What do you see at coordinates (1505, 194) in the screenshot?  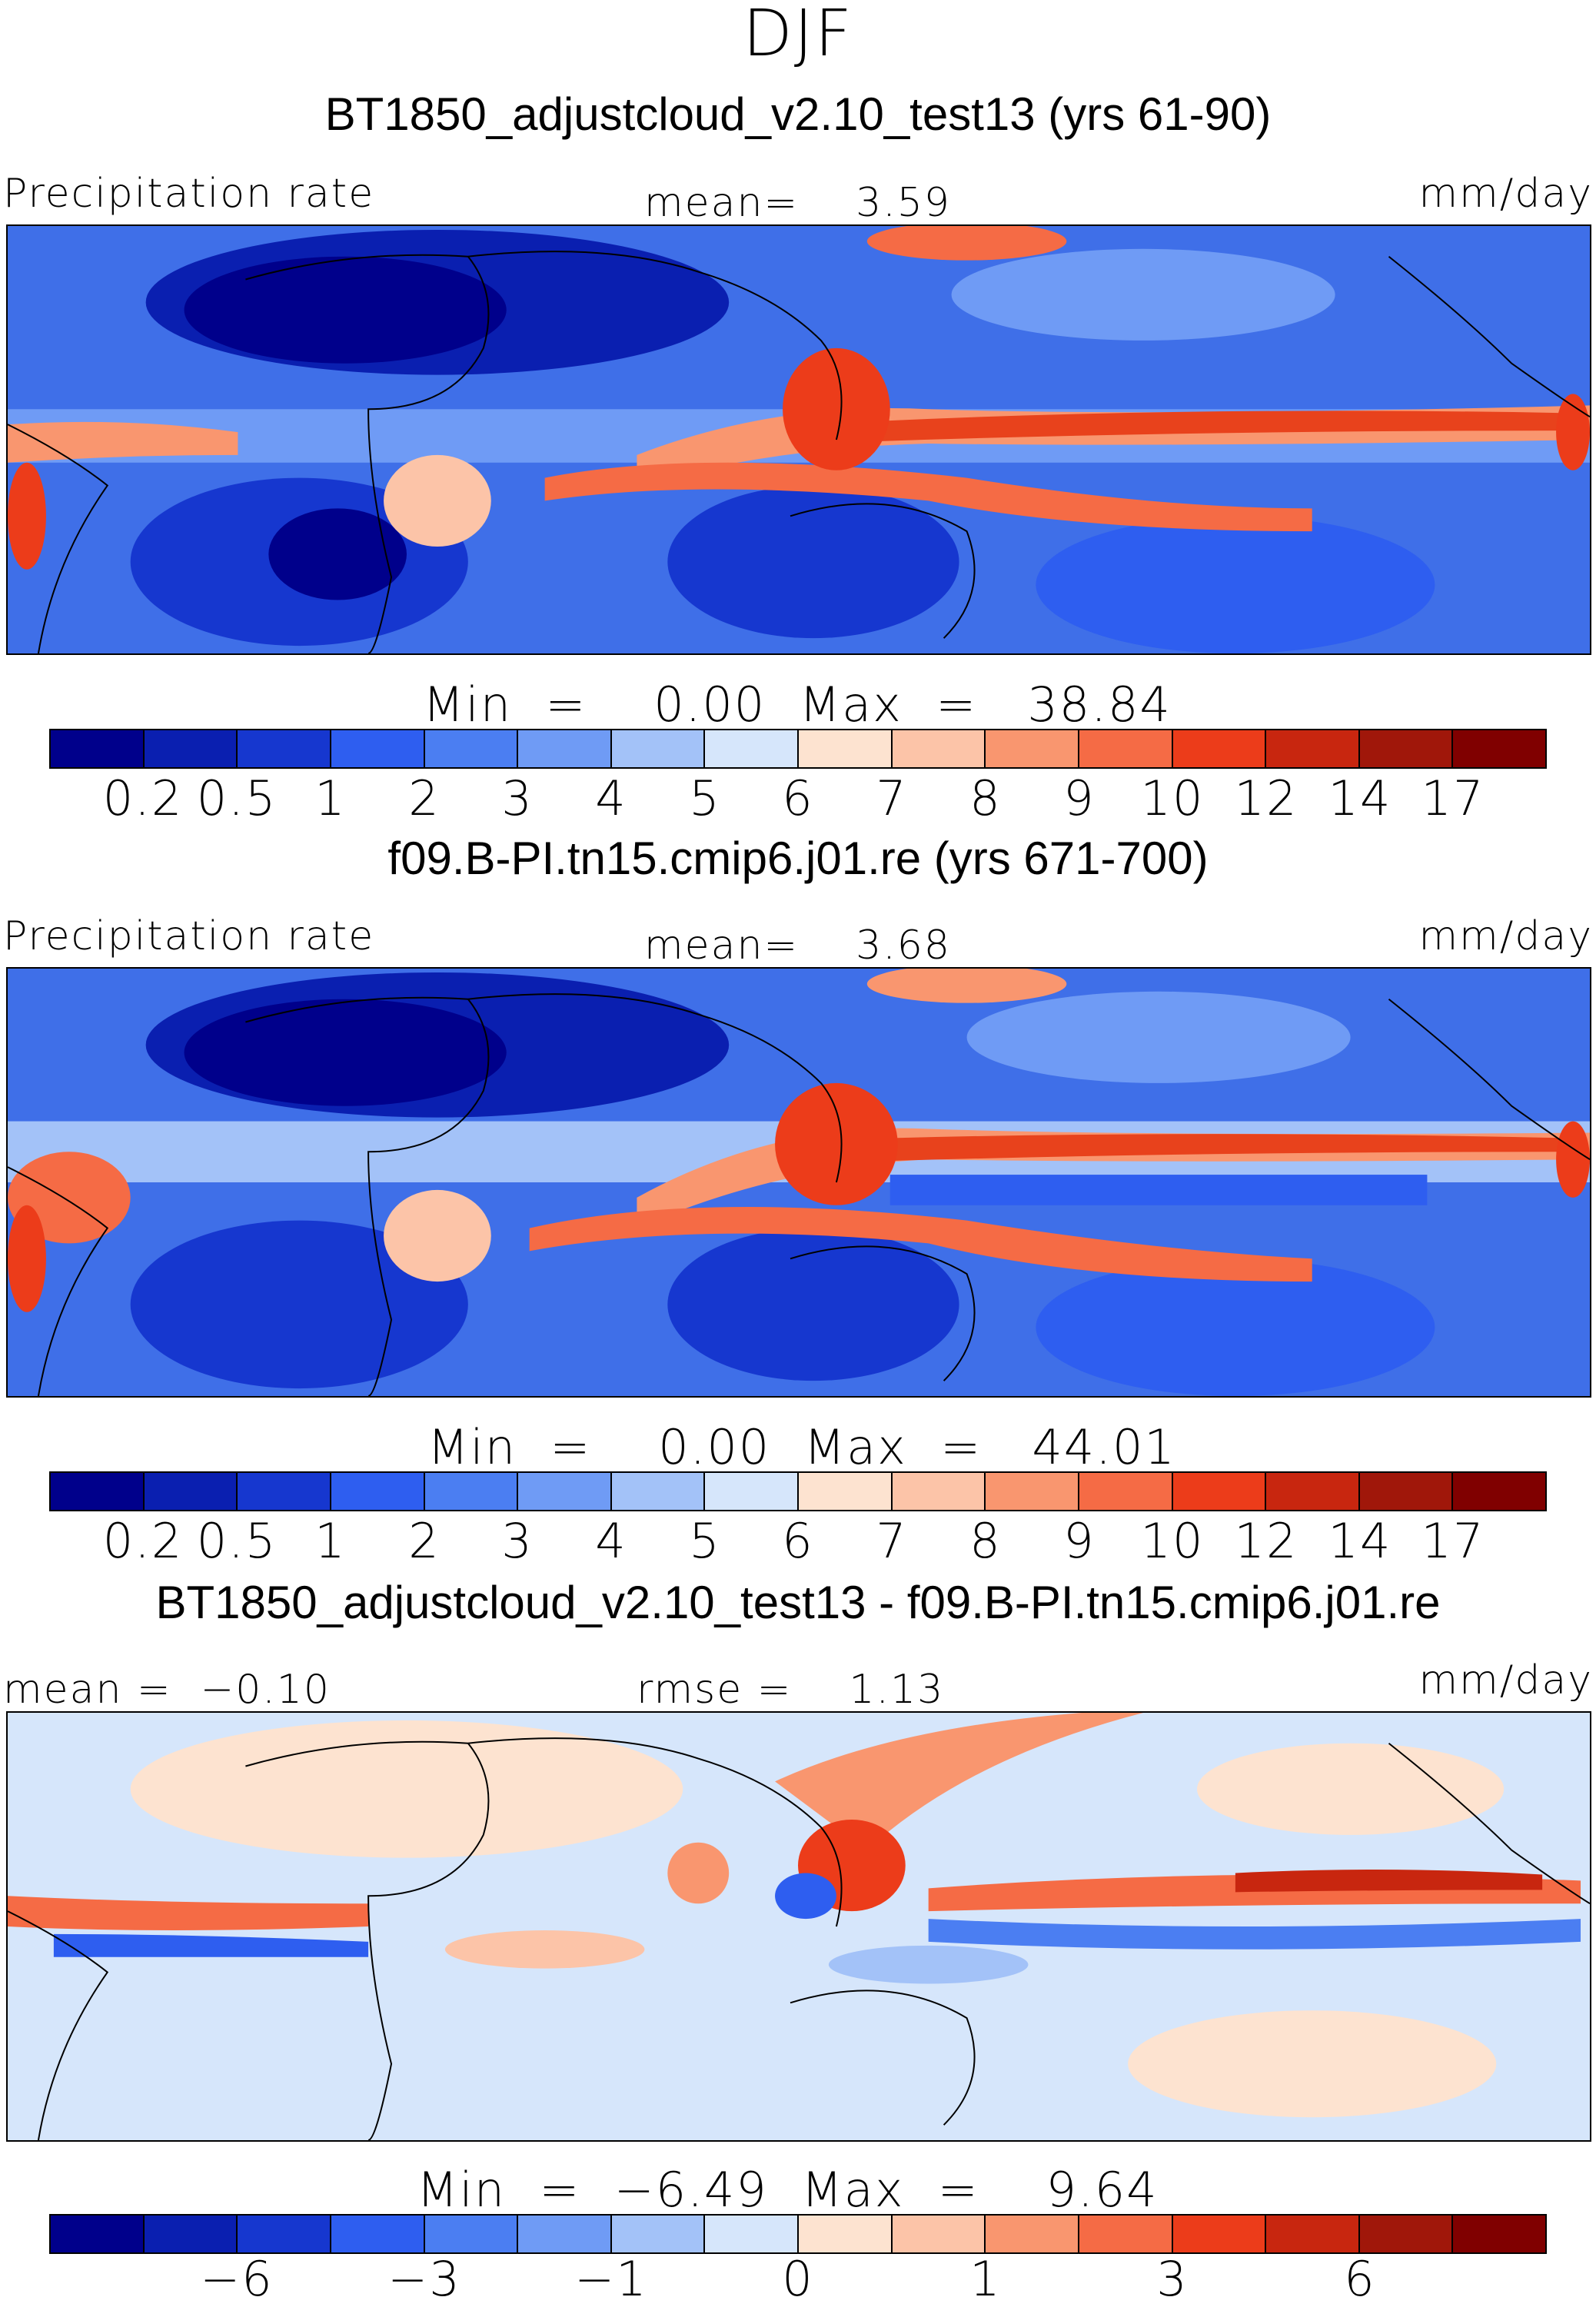 I see `panel1-units-label: mm/day` at bounding box center [1505, 194].